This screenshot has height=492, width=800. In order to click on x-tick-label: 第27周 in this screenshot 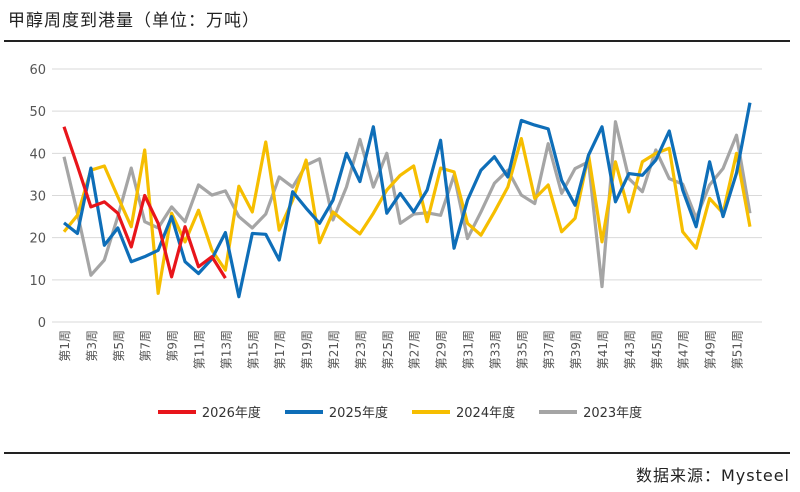, I will do `click(415, 349)`.